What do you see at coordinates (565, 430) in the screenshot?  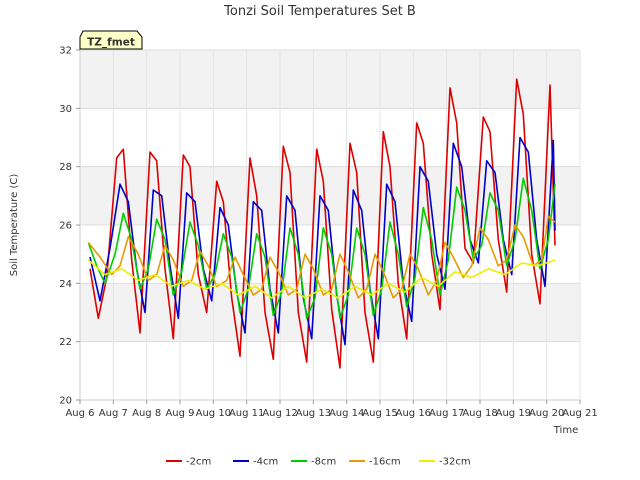 I see `x-axis-label: Time` at bounding box center [565, 430].